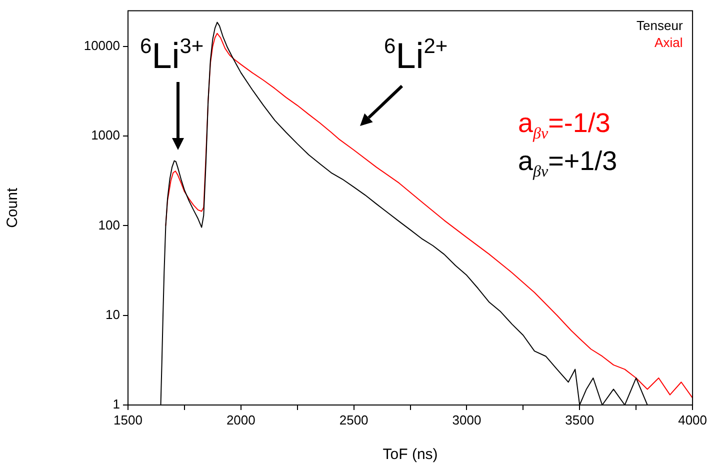 The width and height of the screenshot is (710, 468). What do you see at coordinates (564, 125) in the screenshot?
I see `annotation: a$_{βν}$=-1/3` at bounding box center [564, 125].